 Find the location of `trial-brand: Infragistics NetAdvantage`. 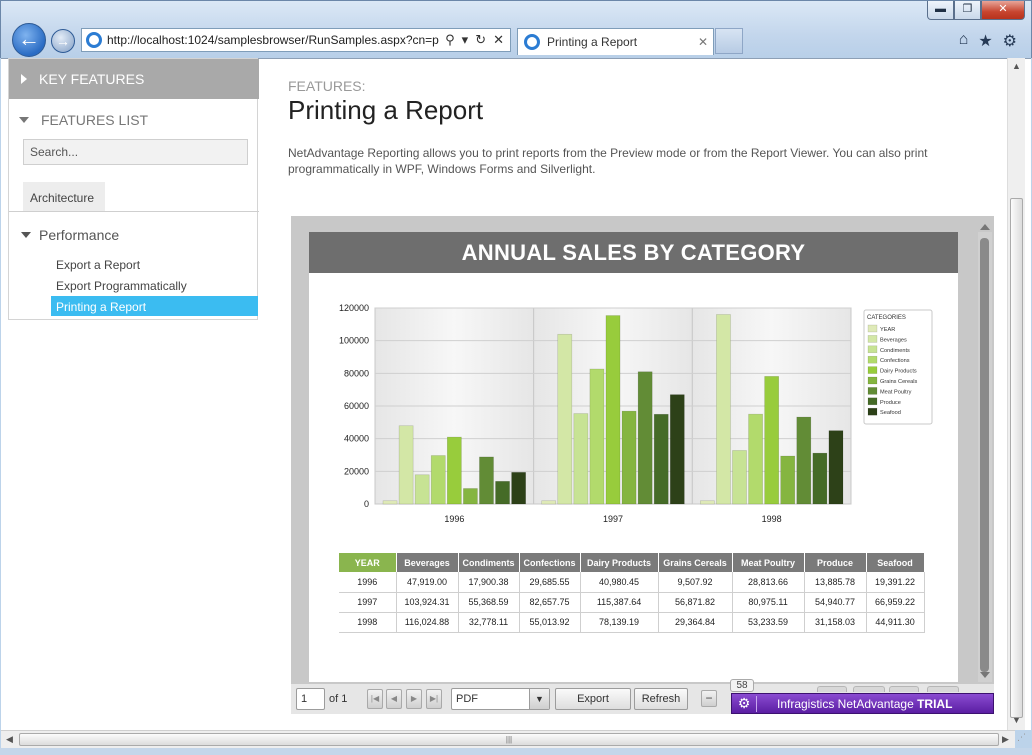

trial-brand: Infragistics NetAdvantage is located at coordinates (845, 704).